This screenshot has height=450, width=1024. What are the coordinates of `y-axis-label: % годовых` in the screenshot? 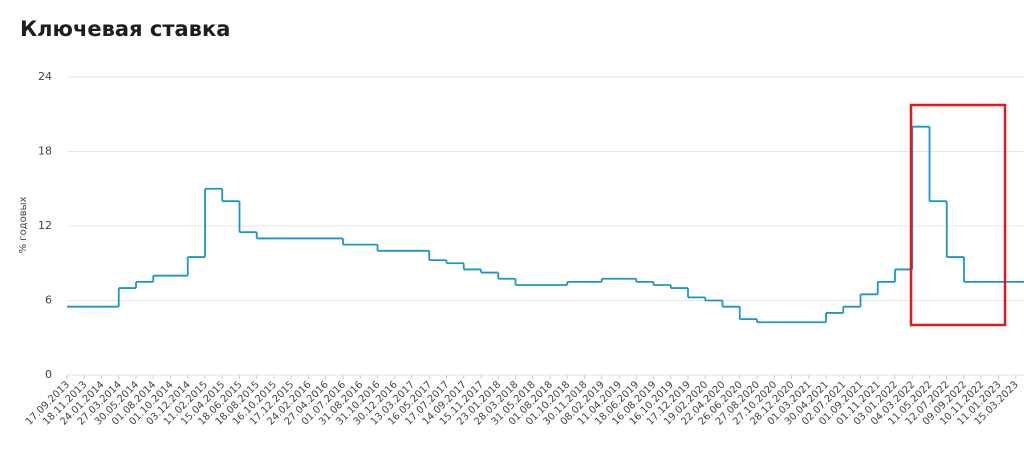 It's located at (23, 225).